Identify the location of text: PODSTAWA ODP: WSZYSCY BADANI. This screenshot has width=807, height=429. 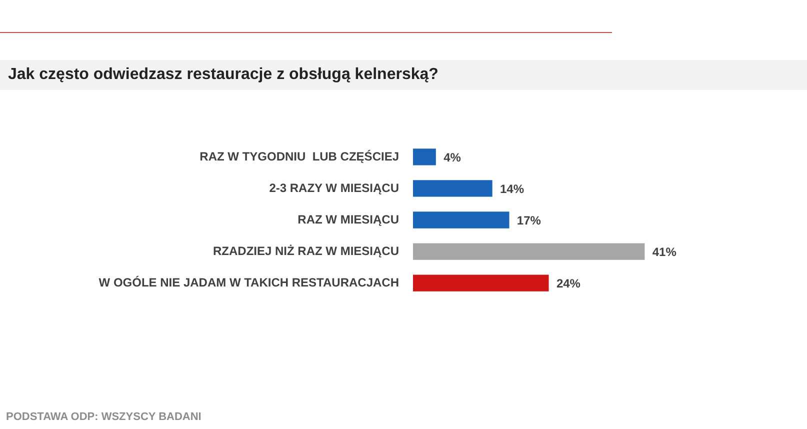
(104, 417).